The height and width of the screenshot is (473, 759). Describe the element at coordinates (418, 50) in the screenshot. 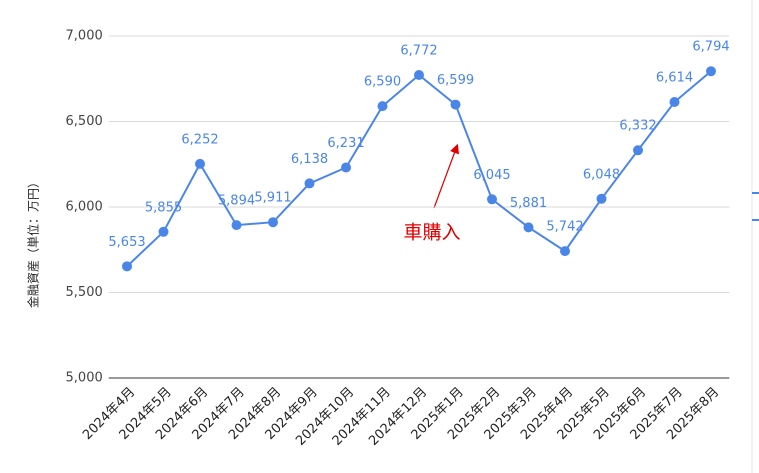

I see `data-label: 6,772` at that location.